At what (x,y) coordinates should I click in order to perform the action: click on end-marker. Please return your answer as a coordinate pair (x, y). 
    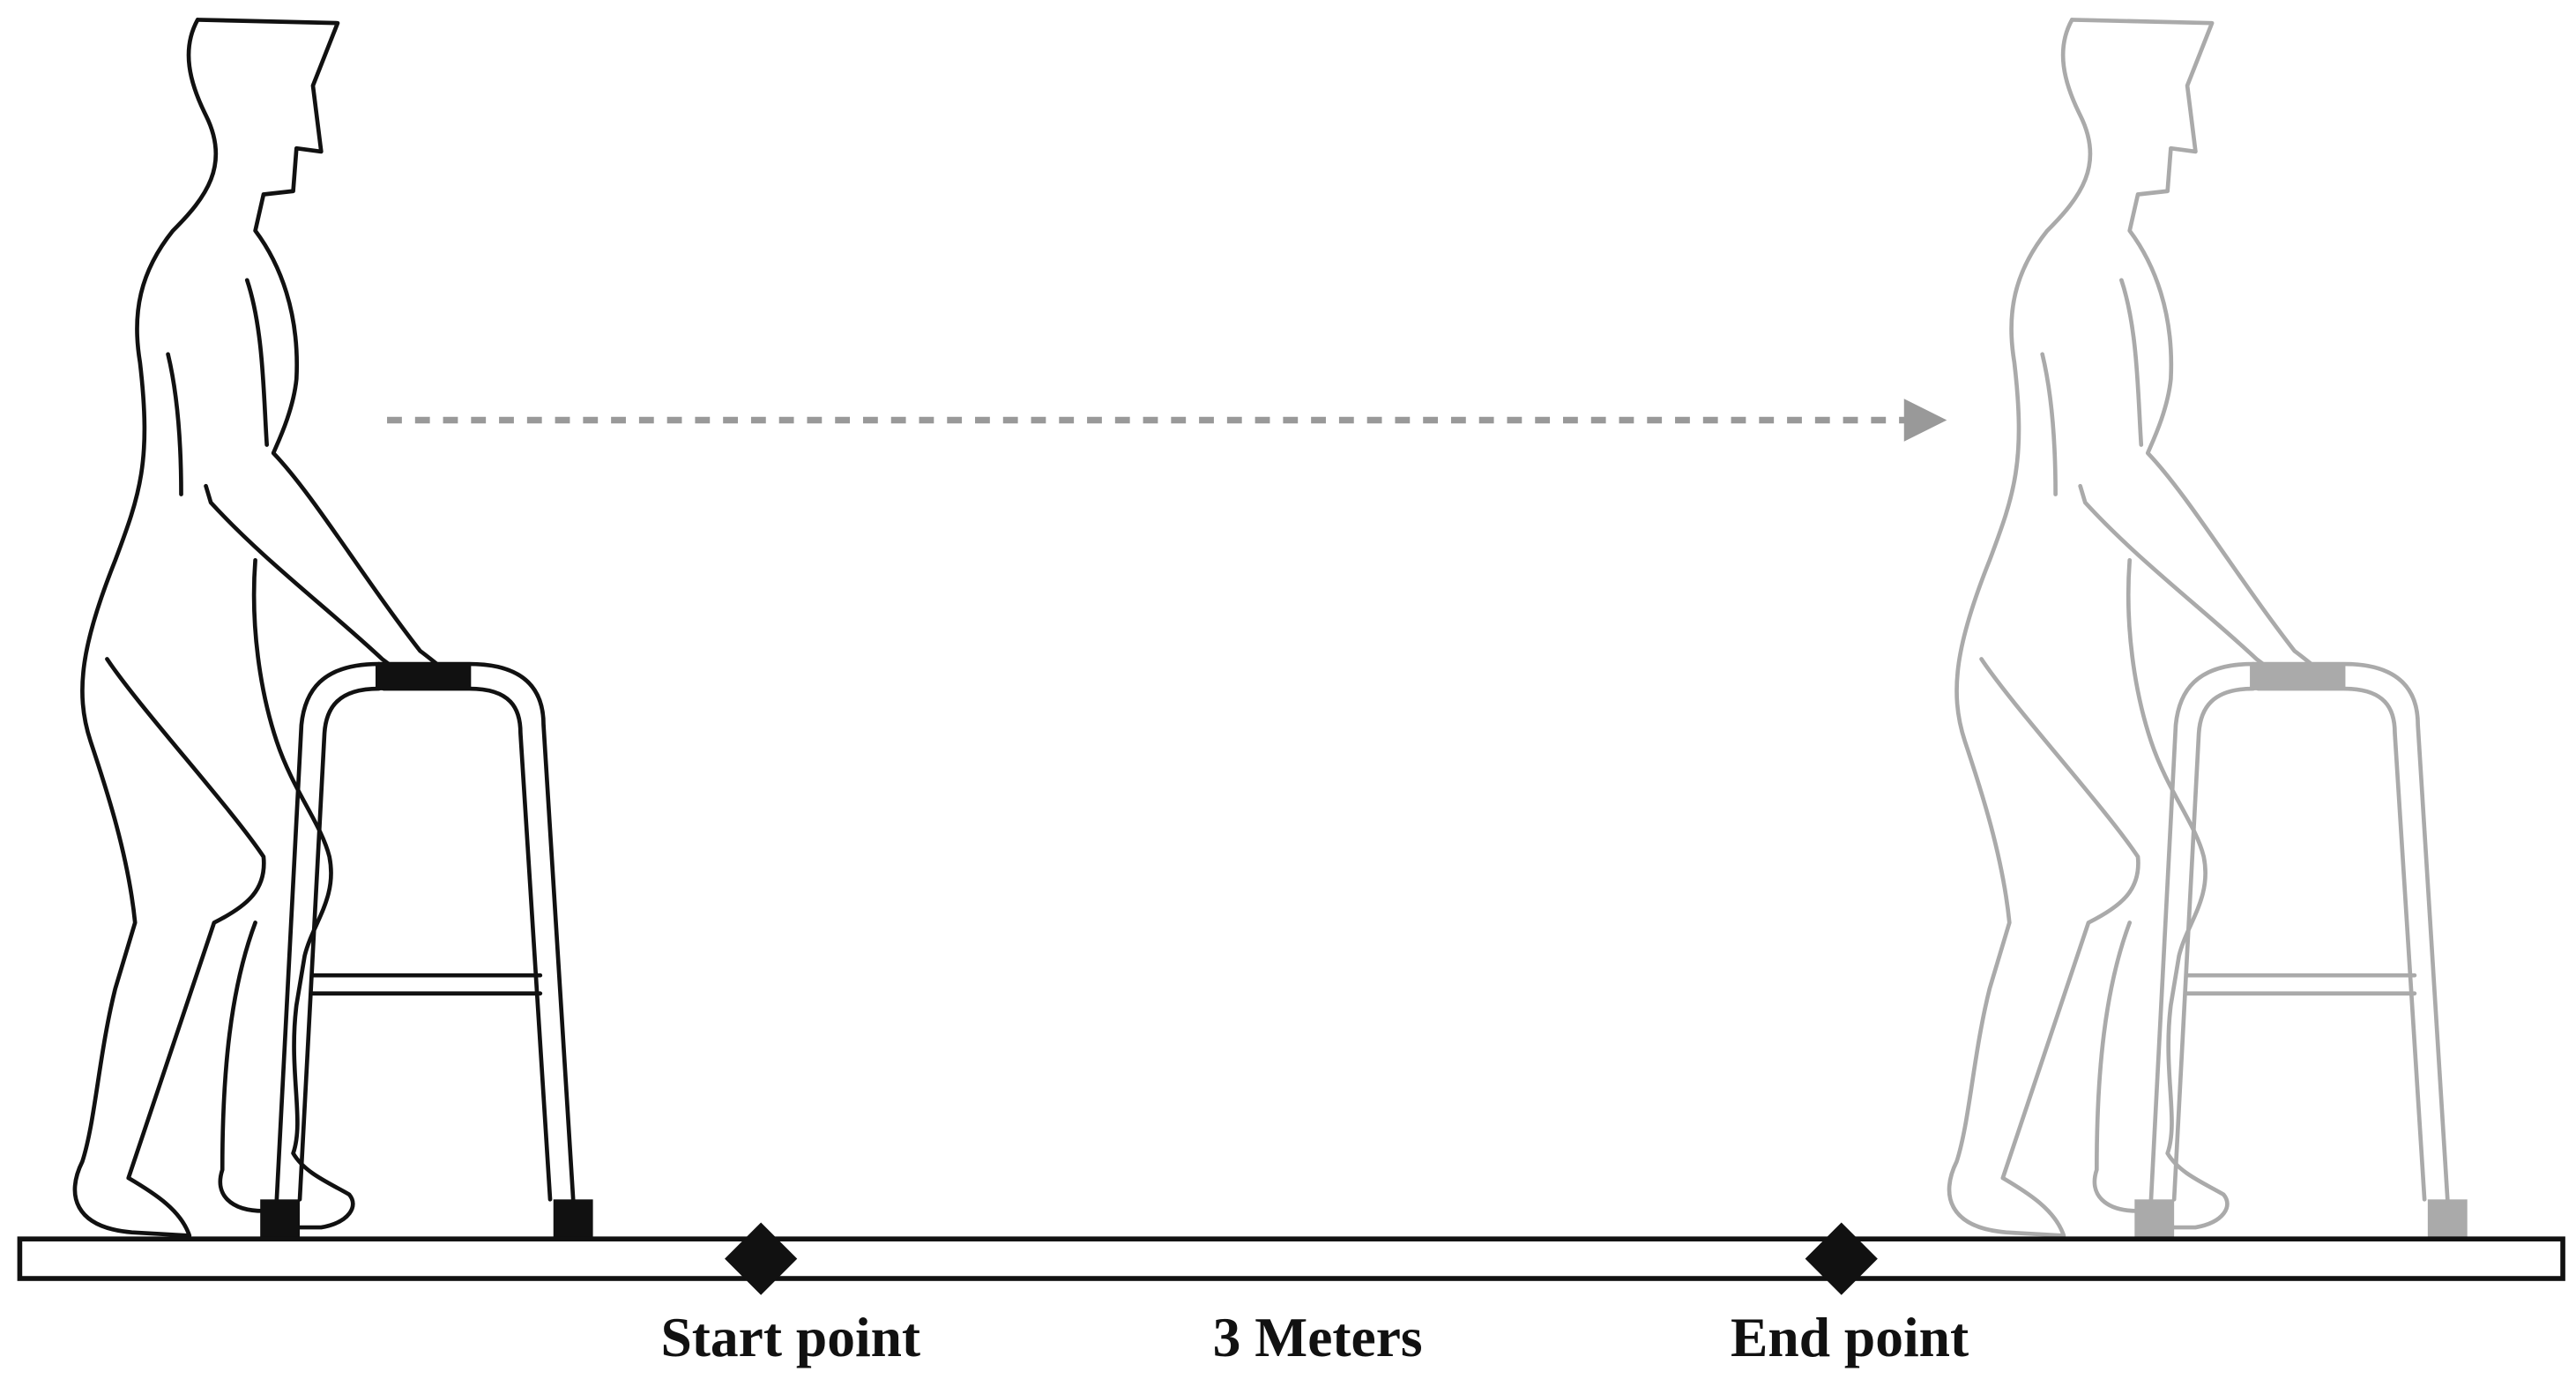
    Looking at the image, I should click on (1841, 1258).